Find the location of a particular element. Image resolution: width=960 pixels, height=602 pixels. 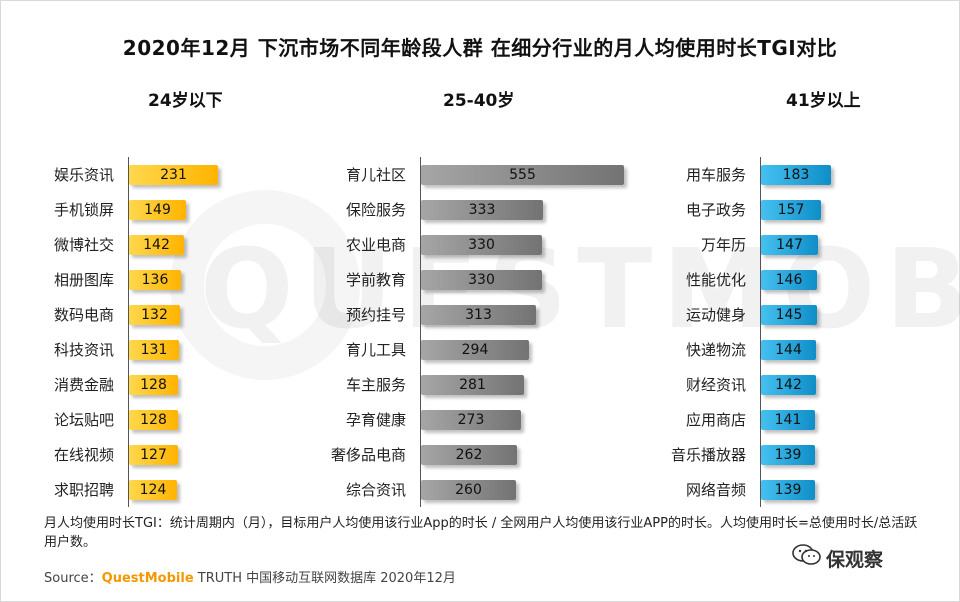

category-label: 科技资讯 is located at coordinates (83, 350).